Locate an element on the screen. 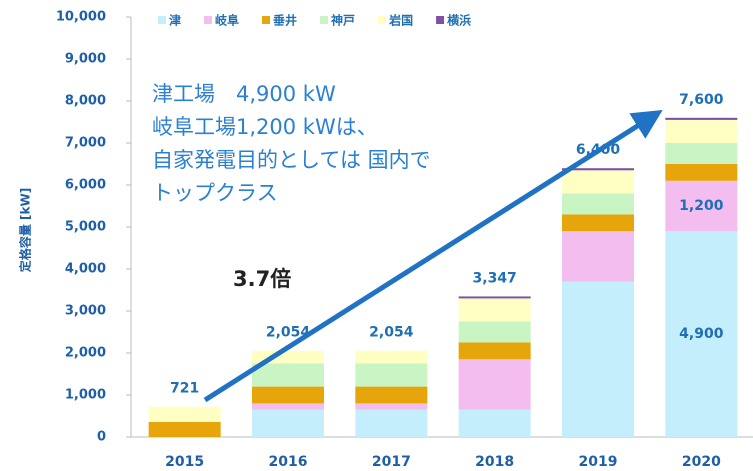  value-label: 1,200 is located at coordinates (701, 206).